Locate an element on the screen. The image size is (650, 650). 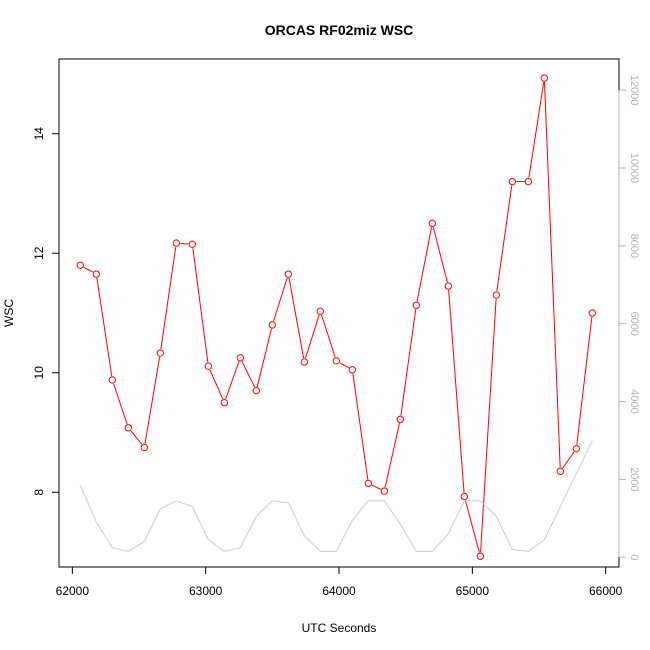
y-axis-label: WSC is located at coordinates (9, 313).